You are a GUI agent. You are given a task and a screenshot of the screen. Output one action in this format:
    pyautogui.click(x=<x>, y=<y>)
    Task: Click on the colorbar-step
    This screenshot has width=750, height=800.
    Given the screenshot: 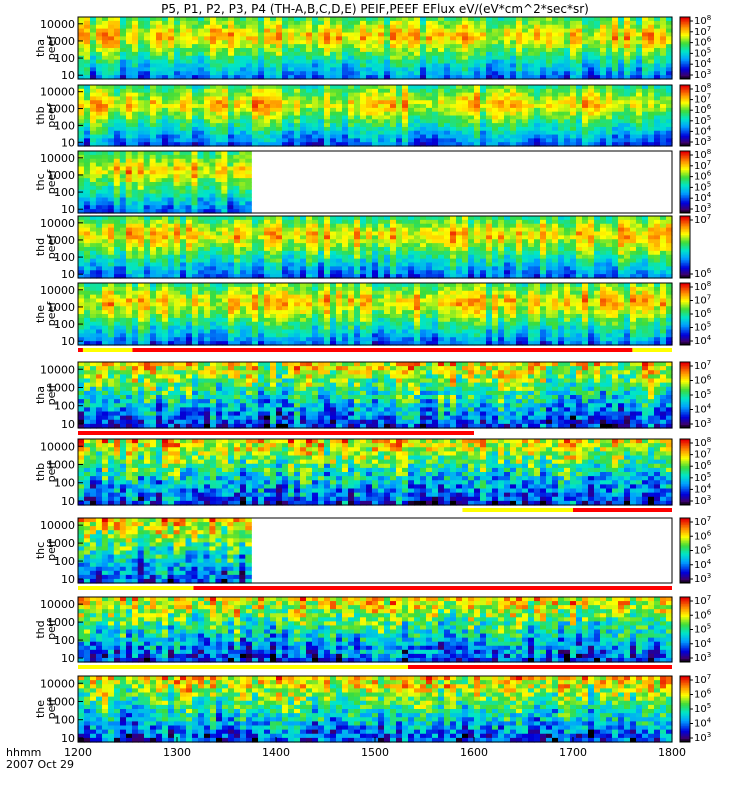 What is the action you would take?
    pyautogui.click(x=685, y=116)
    